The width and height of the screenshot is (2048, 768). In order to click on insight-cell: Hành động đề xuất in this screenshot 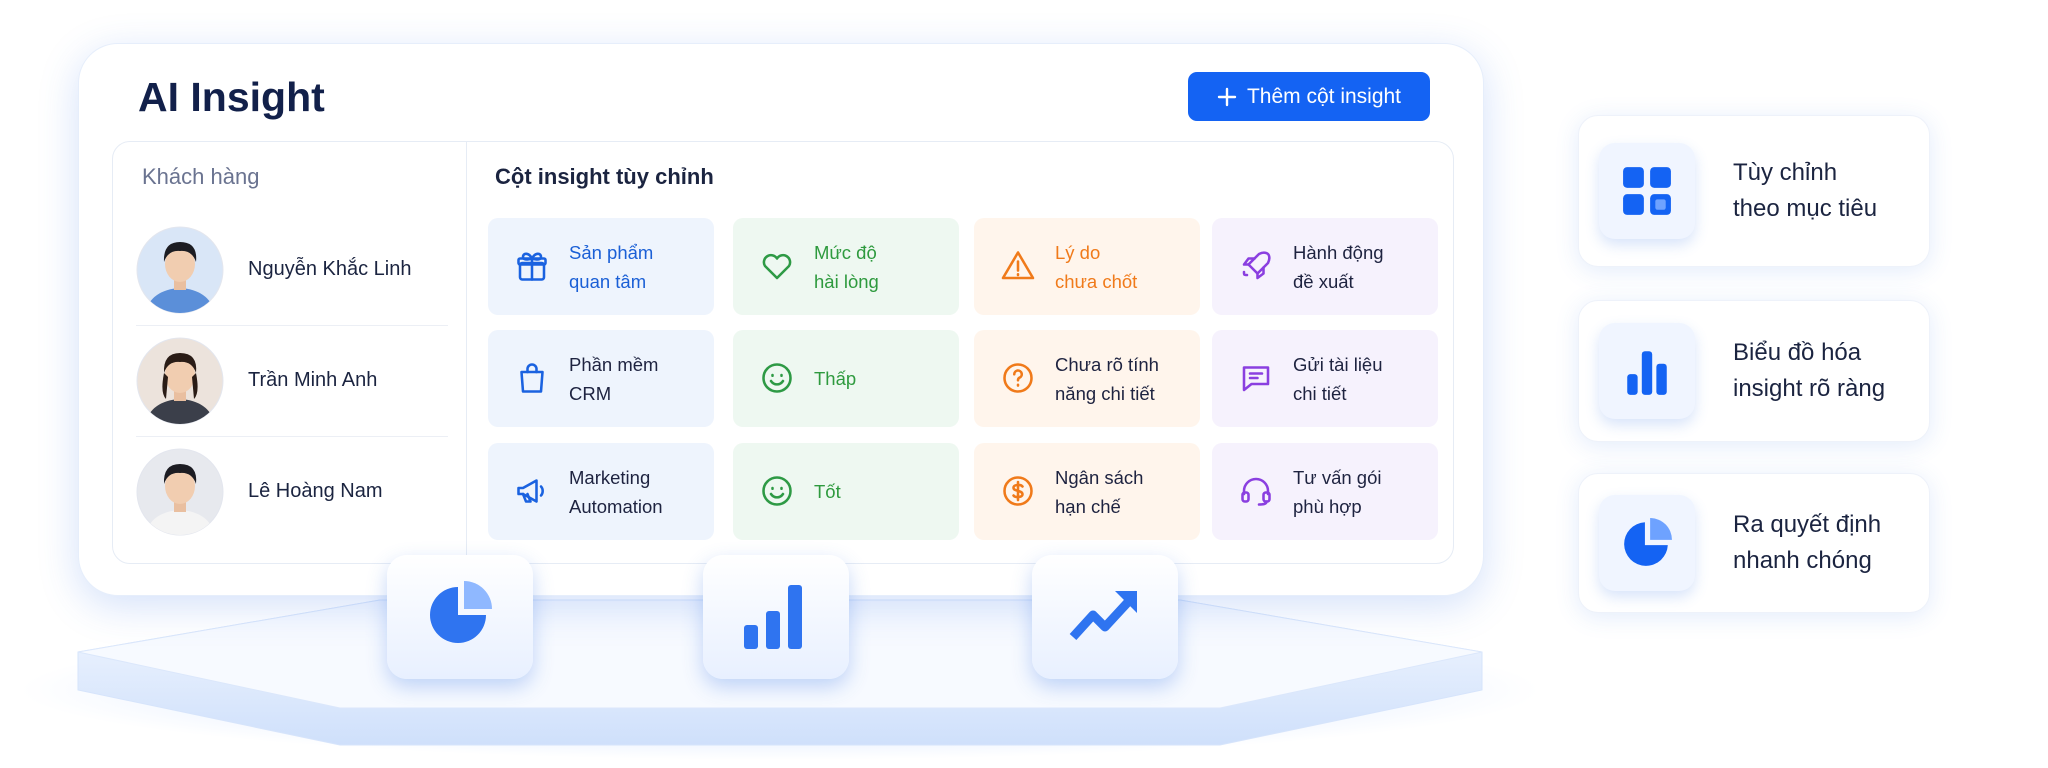, I will do `click(1325, 266)`.